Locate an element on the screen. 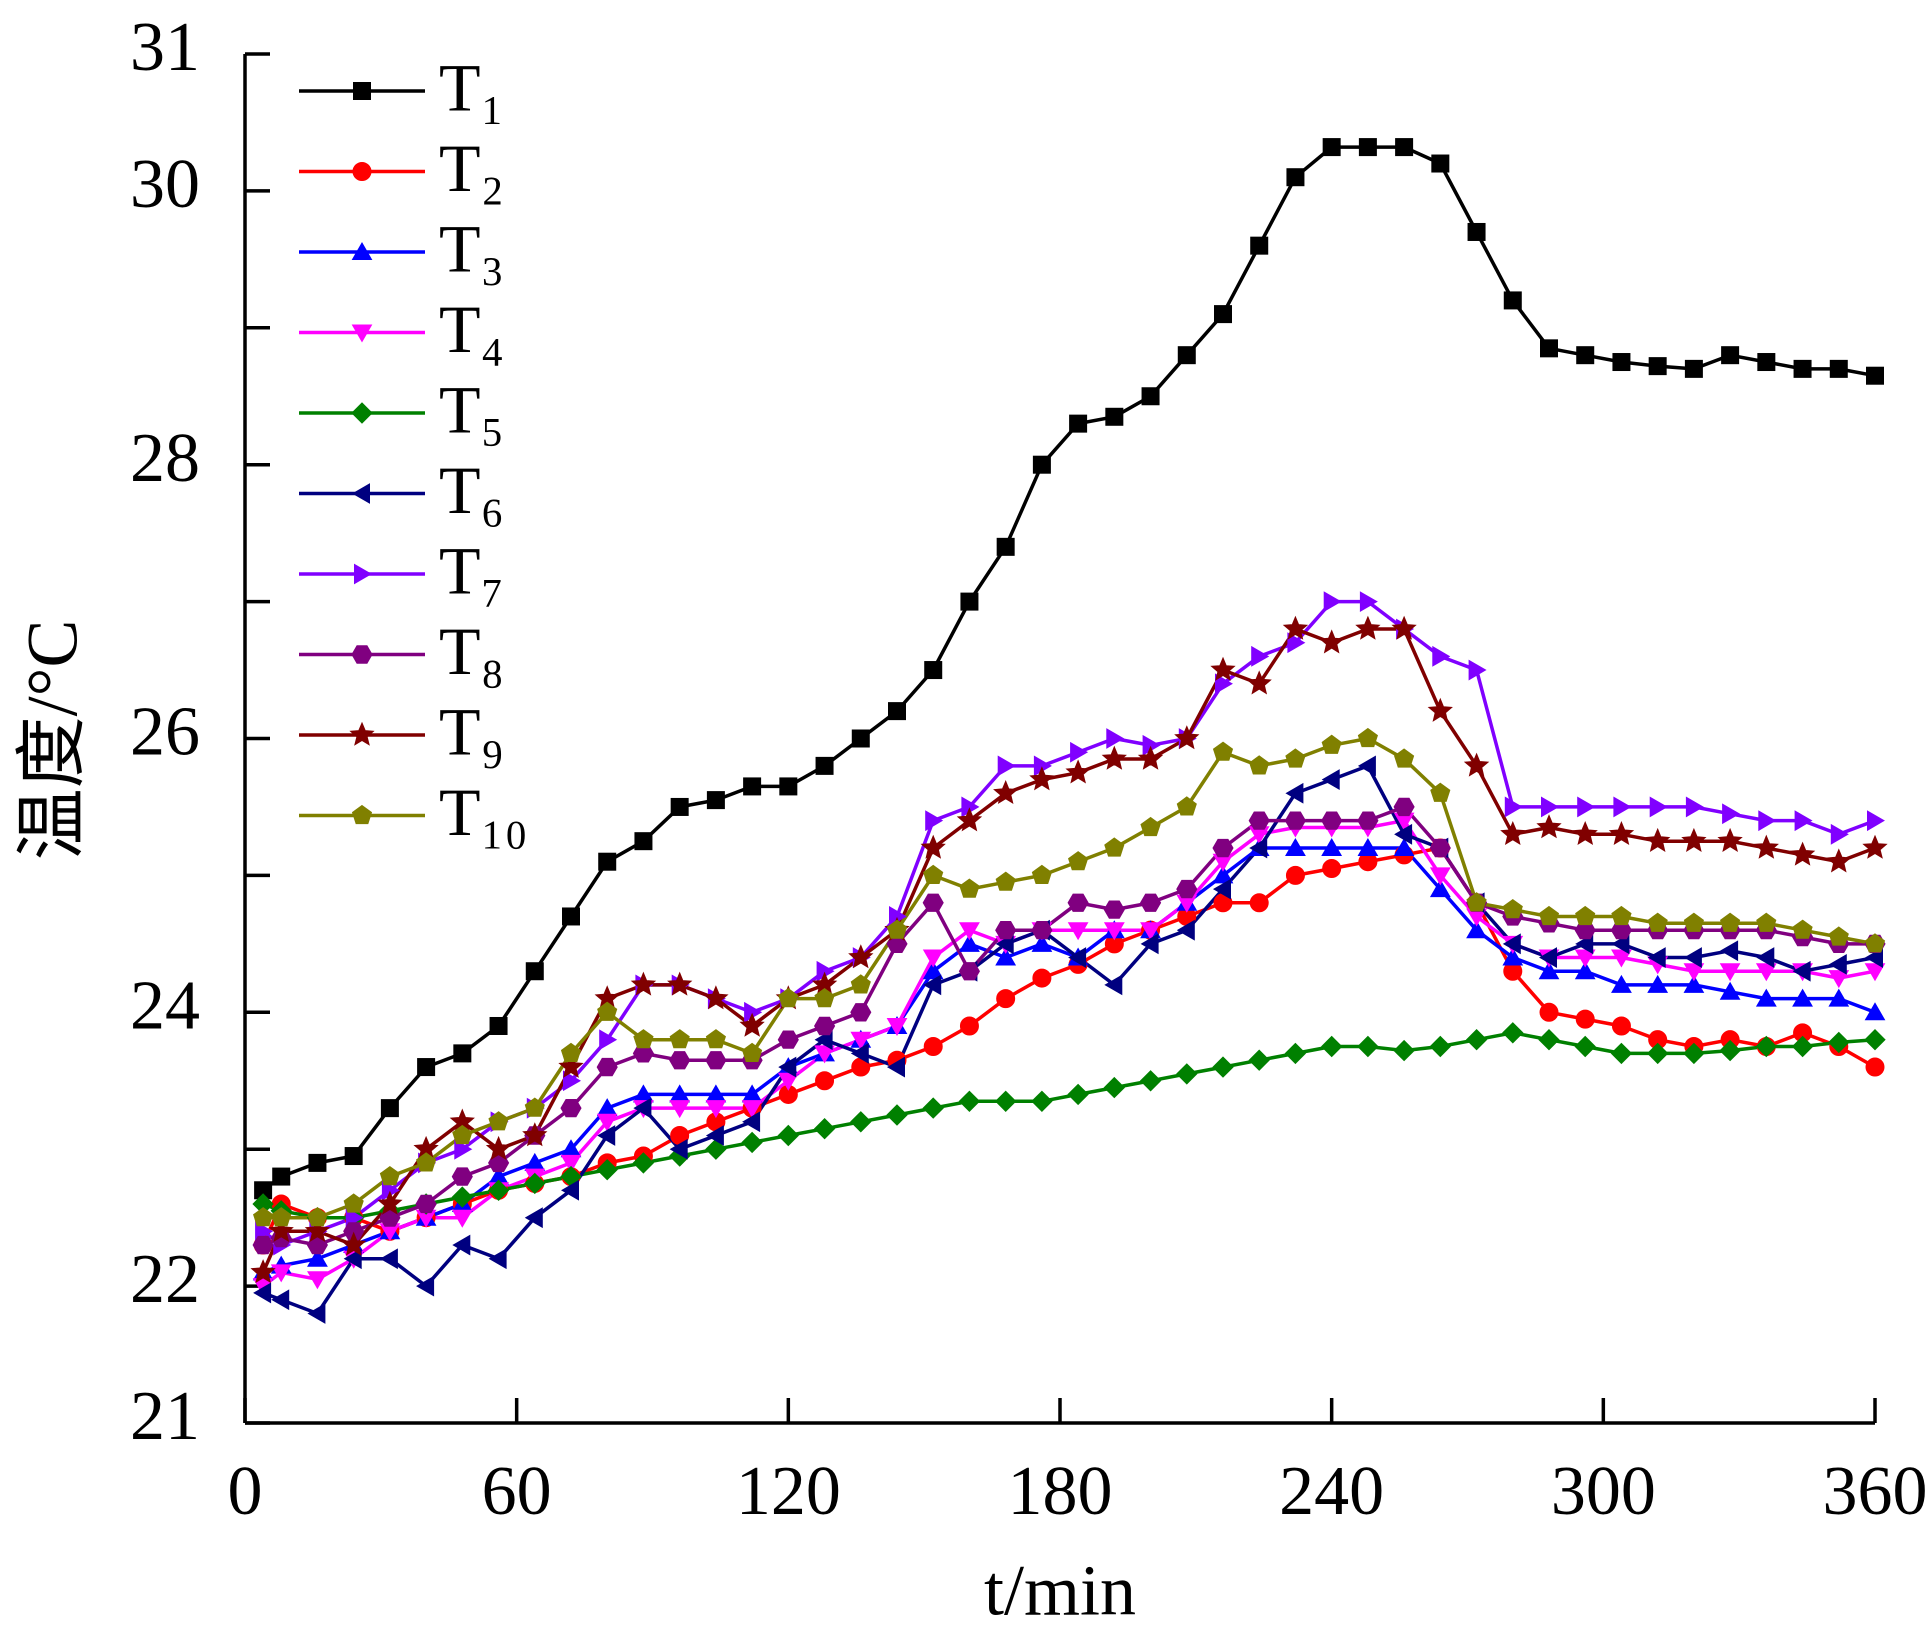 This screenshot has width=1932, height=1646. series-line is located at coordinates (1069, 1125).